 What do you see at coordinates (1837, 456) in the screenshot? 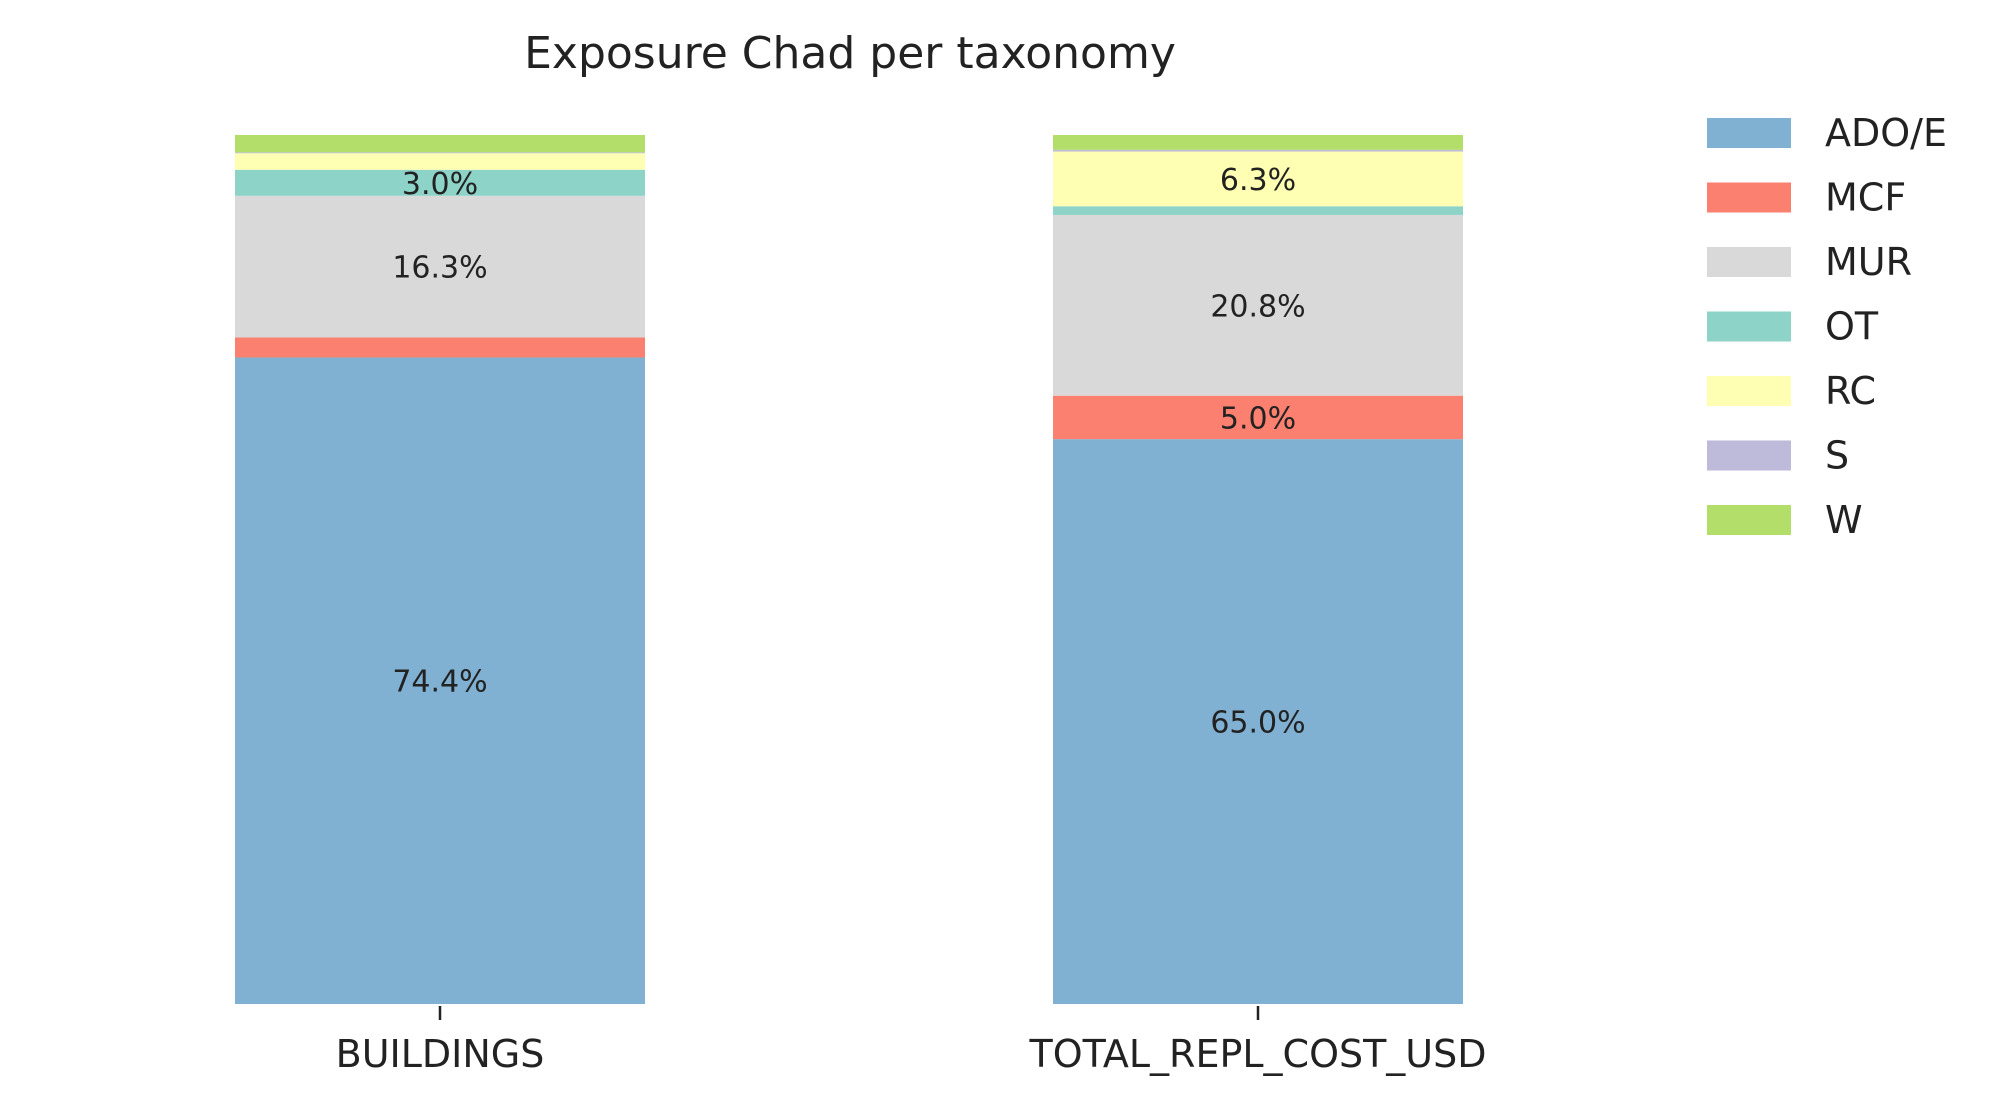
I see `legend-label: S` at bounding box center [1837, 456].